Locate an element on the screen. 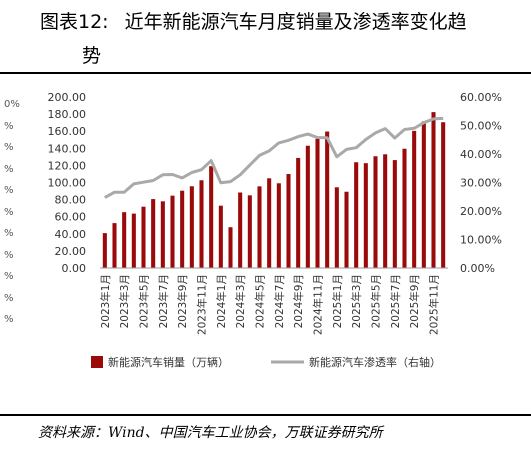  left-axis-tick-label: 120.00 is located at coordinates (67, 165).